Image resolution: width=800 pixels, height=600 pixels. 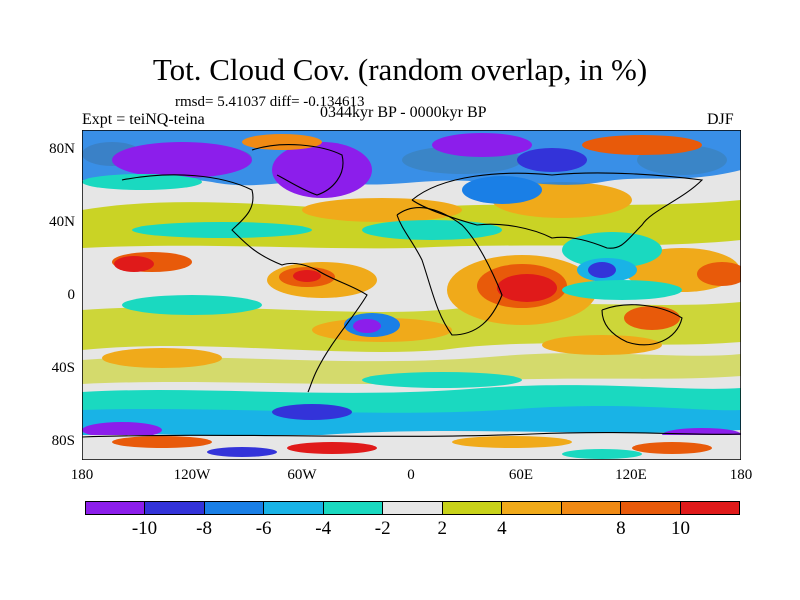 I want to click on experiment-label: Expt = teiNQ-teina, so click(x=143, y=119).